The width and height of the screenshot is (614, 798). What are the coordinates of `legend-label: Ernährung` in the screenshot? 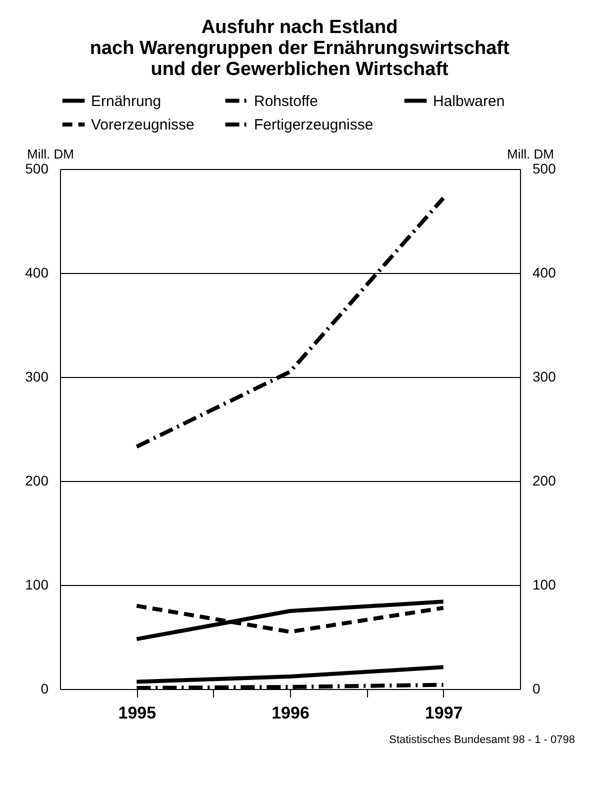 It's located at (126, 101).